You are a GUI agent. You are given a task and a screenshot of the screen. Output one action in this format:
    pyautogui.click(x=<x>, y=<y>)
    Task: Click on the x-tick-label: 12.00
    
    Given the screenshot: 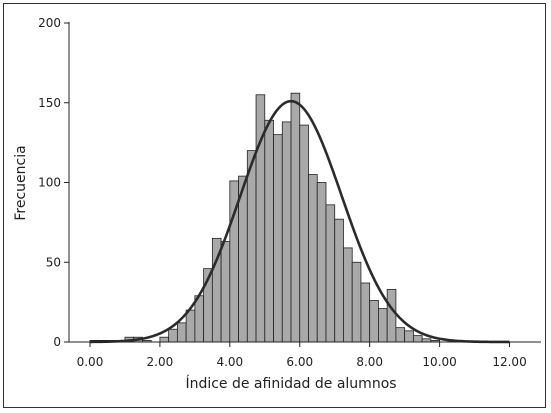 What is the action you would take?
    pyautogui.click(x=509, y=362)
    